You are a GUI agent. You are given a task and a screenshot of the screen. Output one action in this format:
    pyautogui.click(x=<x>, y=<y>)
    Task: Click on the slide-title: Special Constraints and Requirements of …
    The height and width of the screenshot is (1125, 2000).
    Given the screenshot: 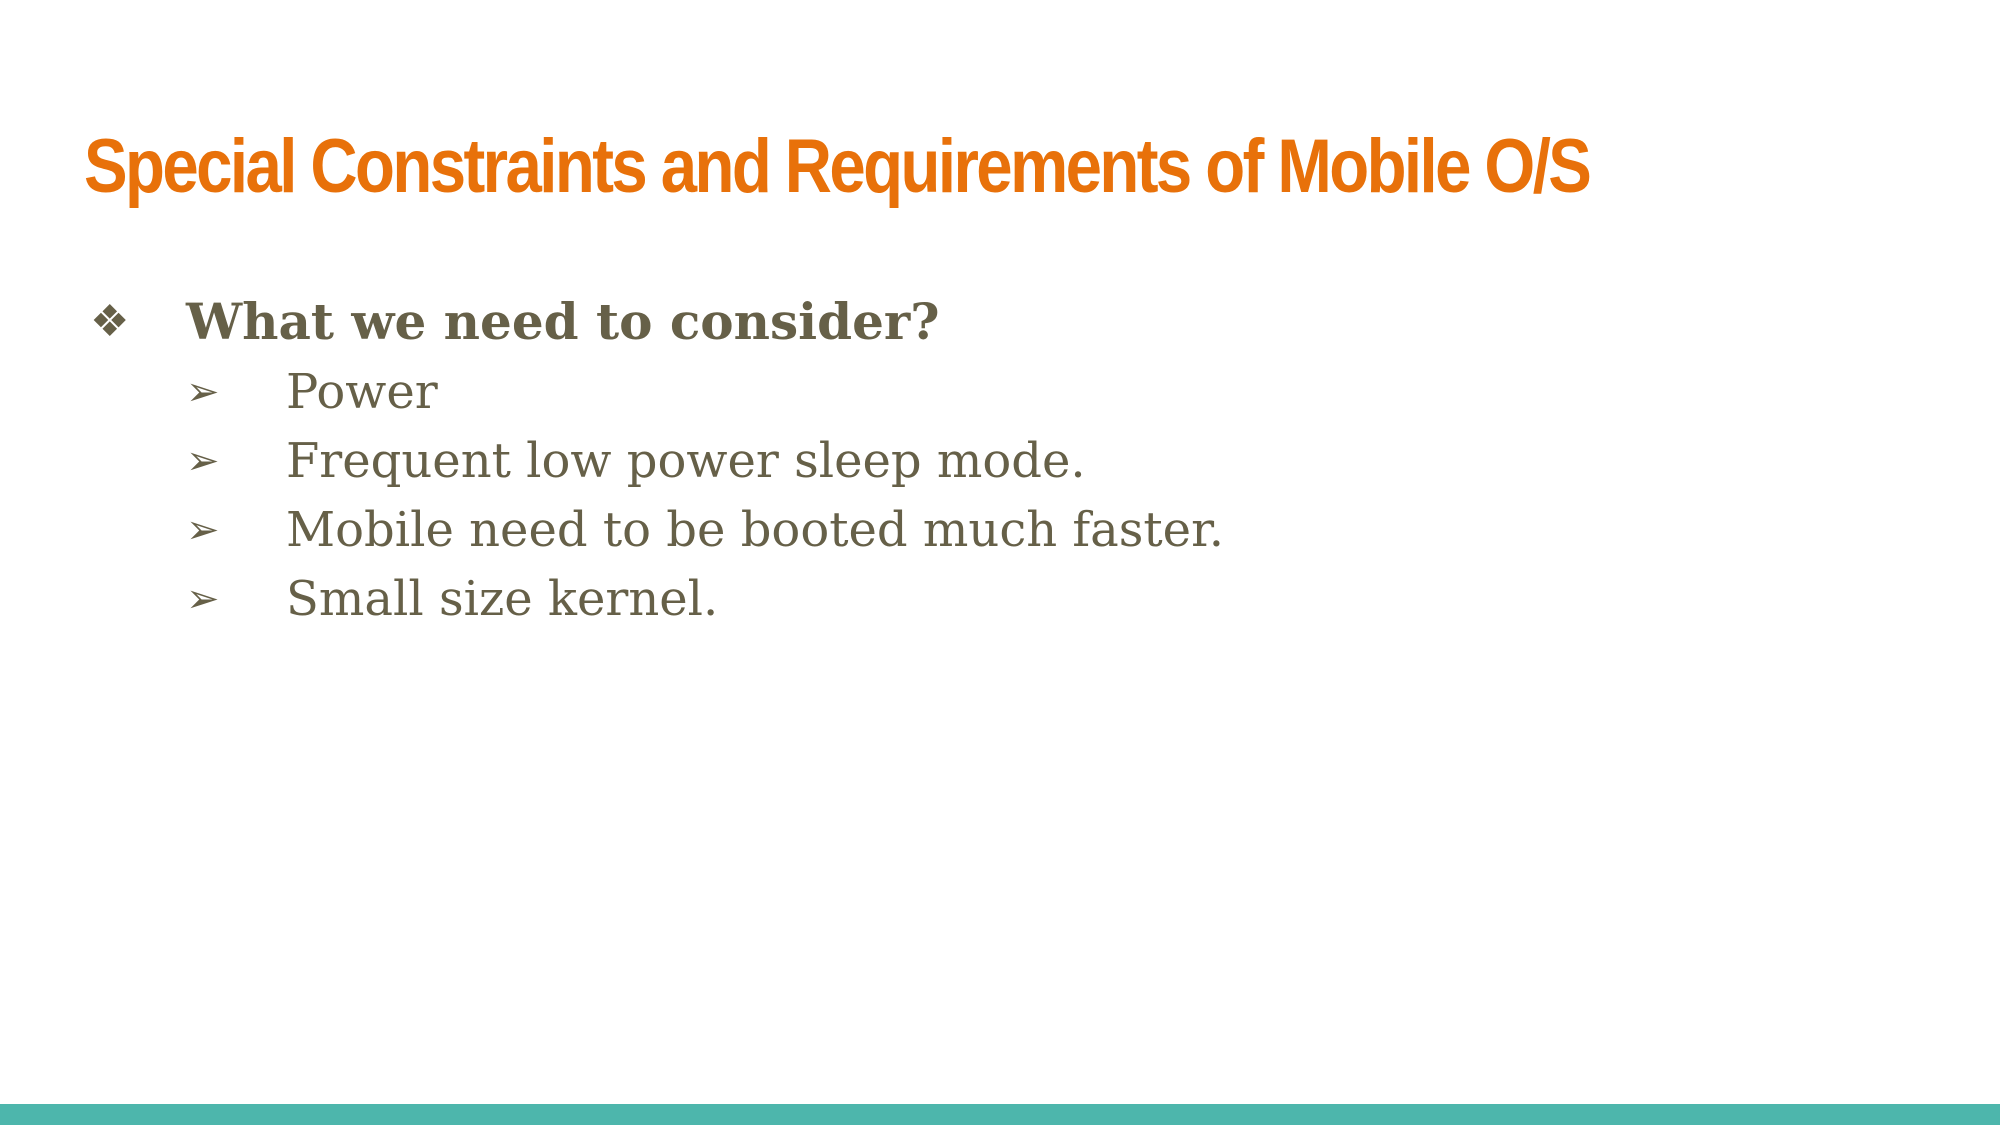 What is the action you would take?
    pyautogui.click(x=838, y=166)
    